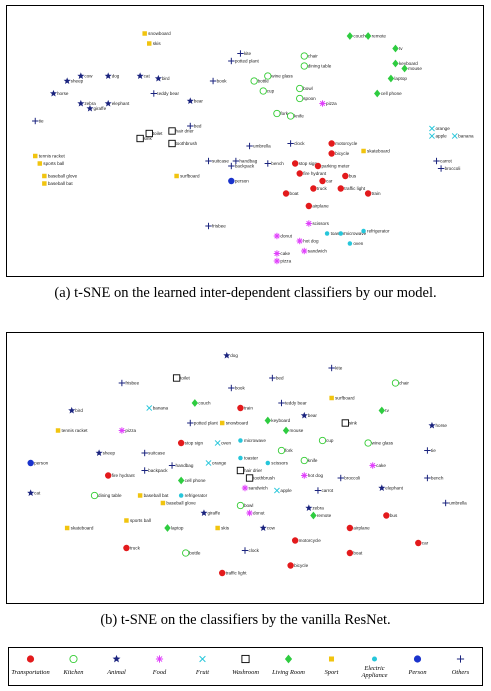 The height and width of the screenshot is (691, 491). What do you see at coordinates (147, 76) in the screenshot?
I see `a-point-label: cat` at bounding box center [147, 76].